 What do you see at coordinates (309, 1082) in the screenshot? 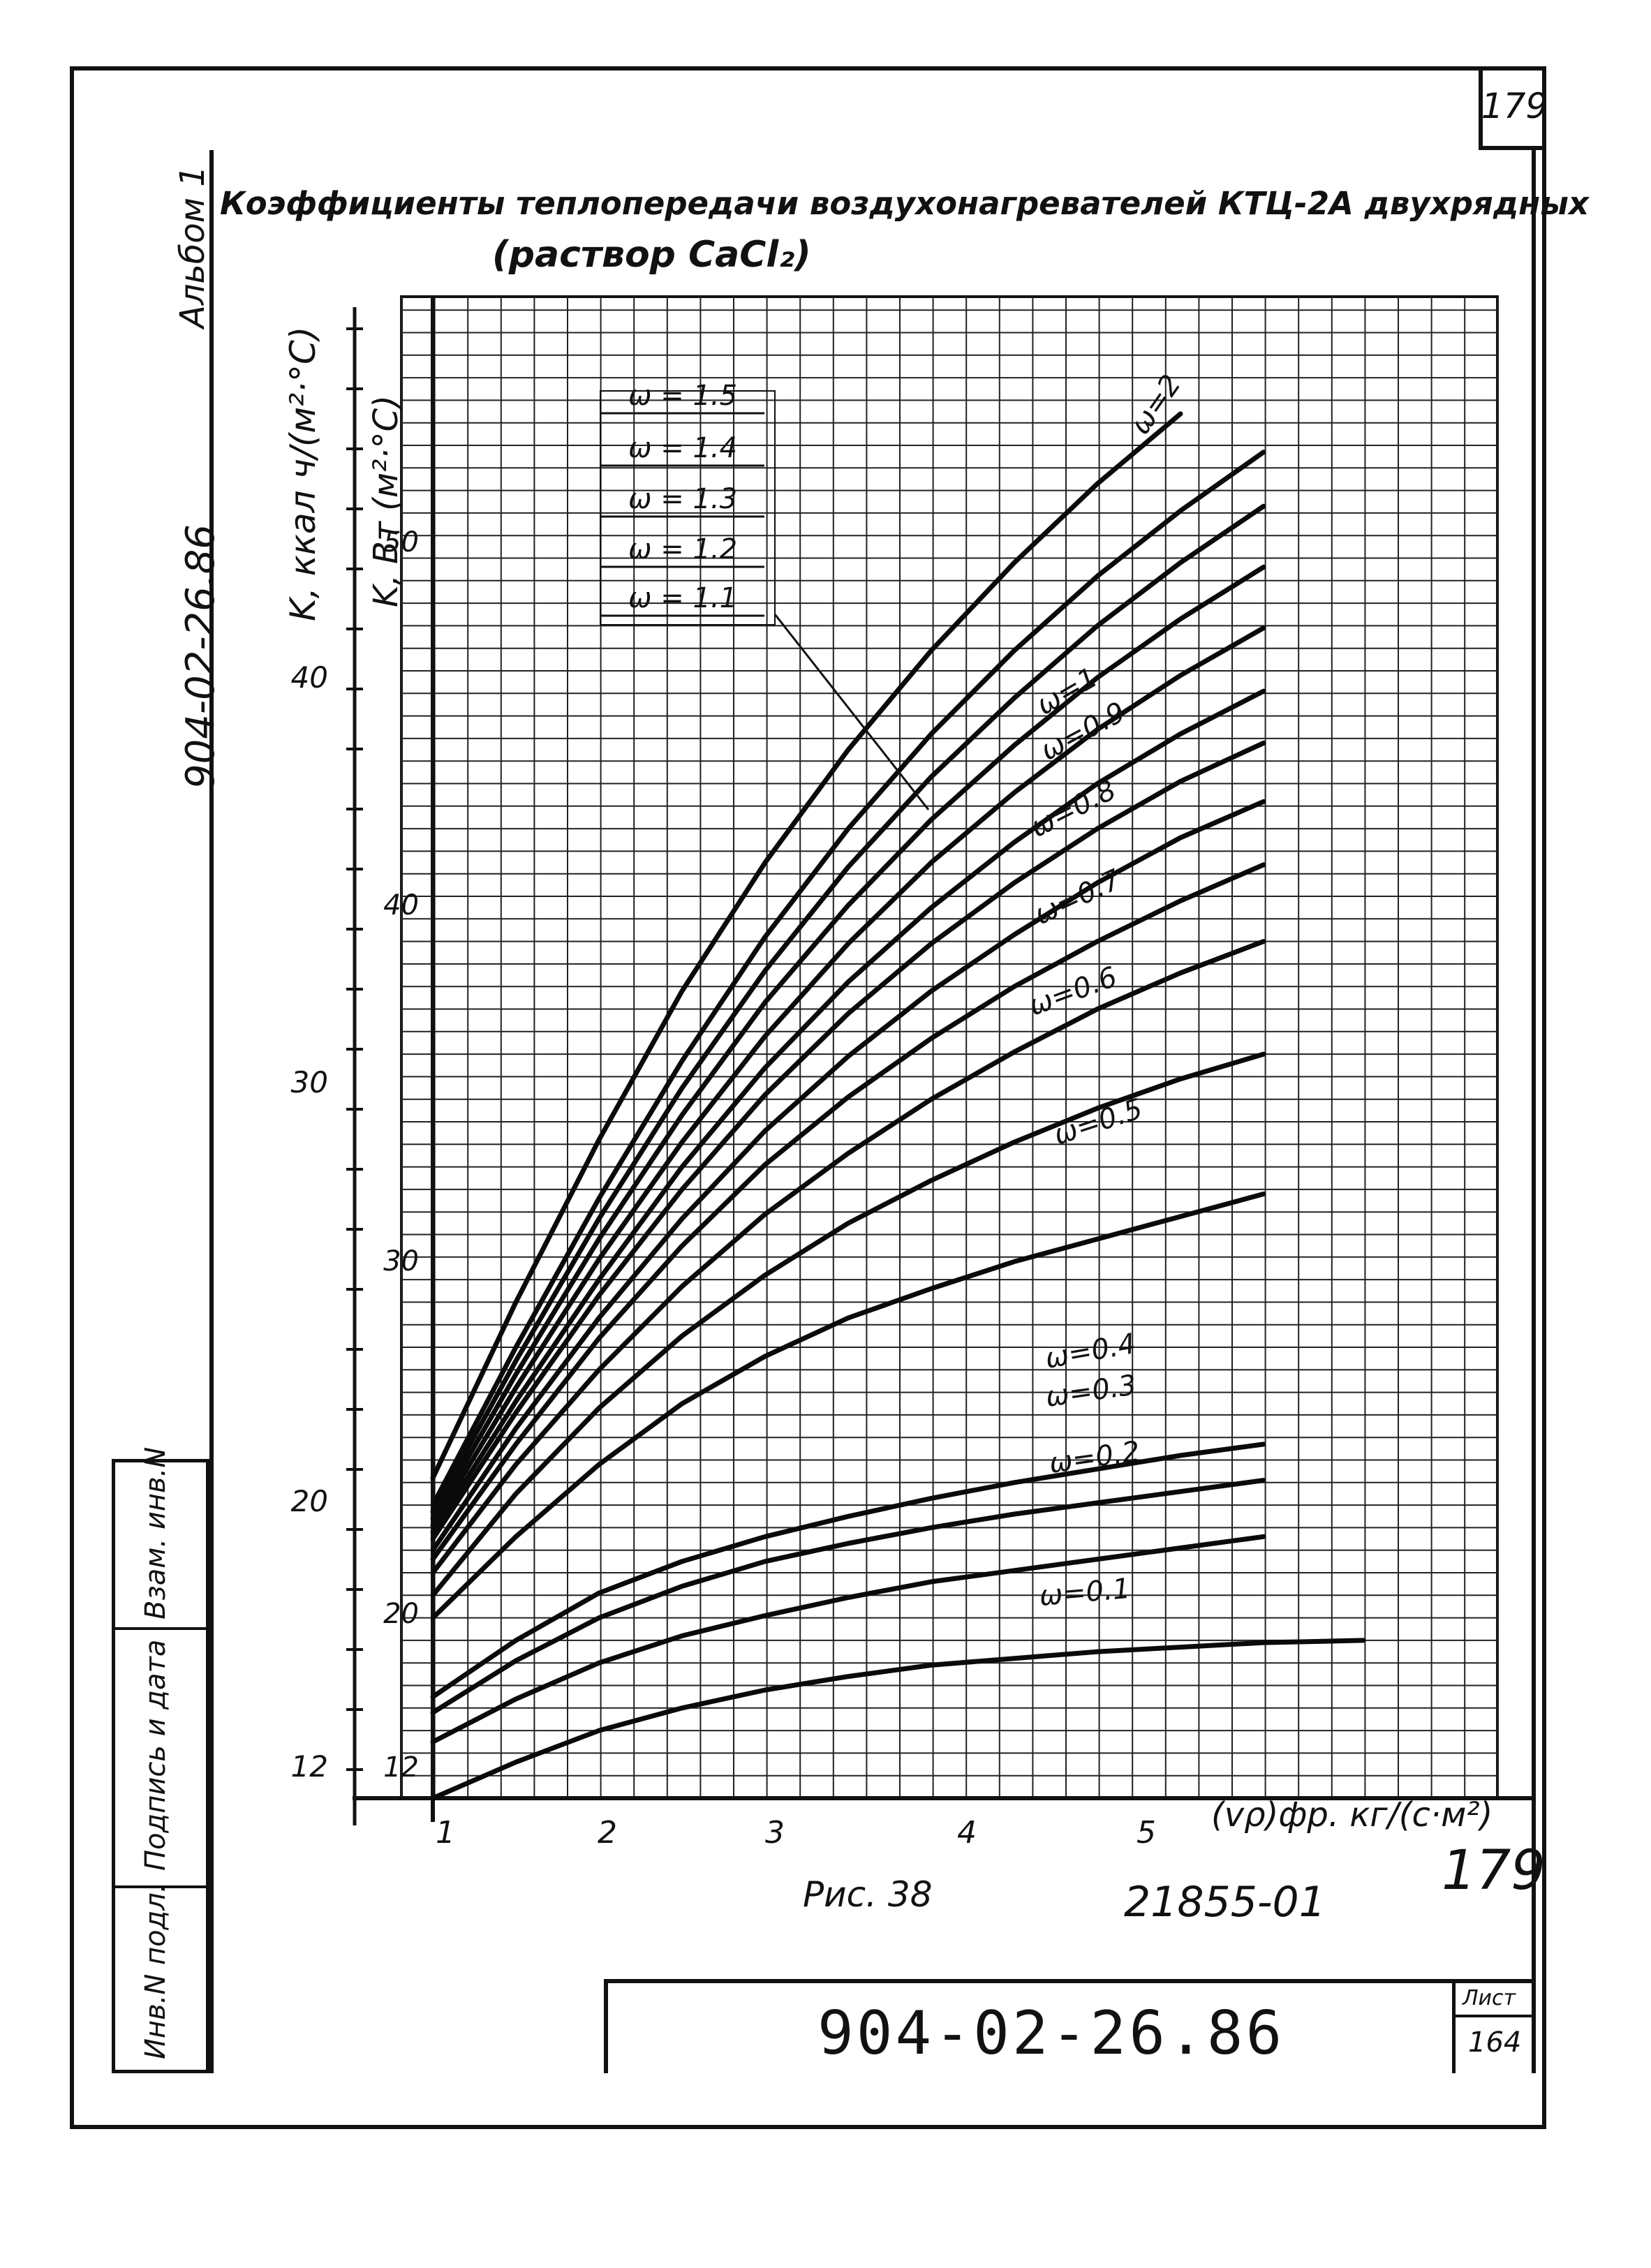
I see `y-tick-label-outer: 30` at bounding box center [309, 1082].